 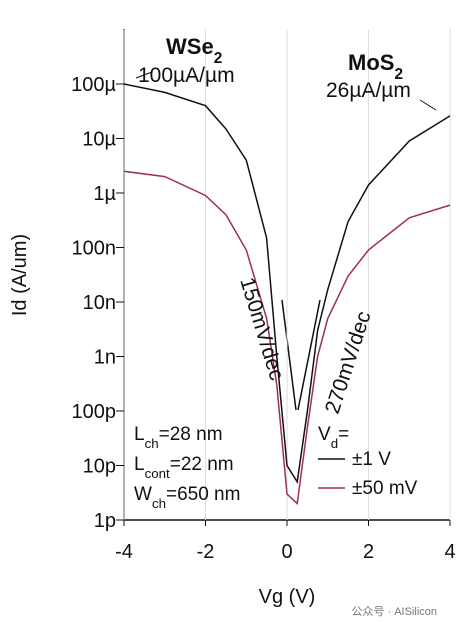 What do you see at coordinates (186, 75) in the screenshot?
I see `annotation: 100µA/µm` at bounding box center [186, 75].